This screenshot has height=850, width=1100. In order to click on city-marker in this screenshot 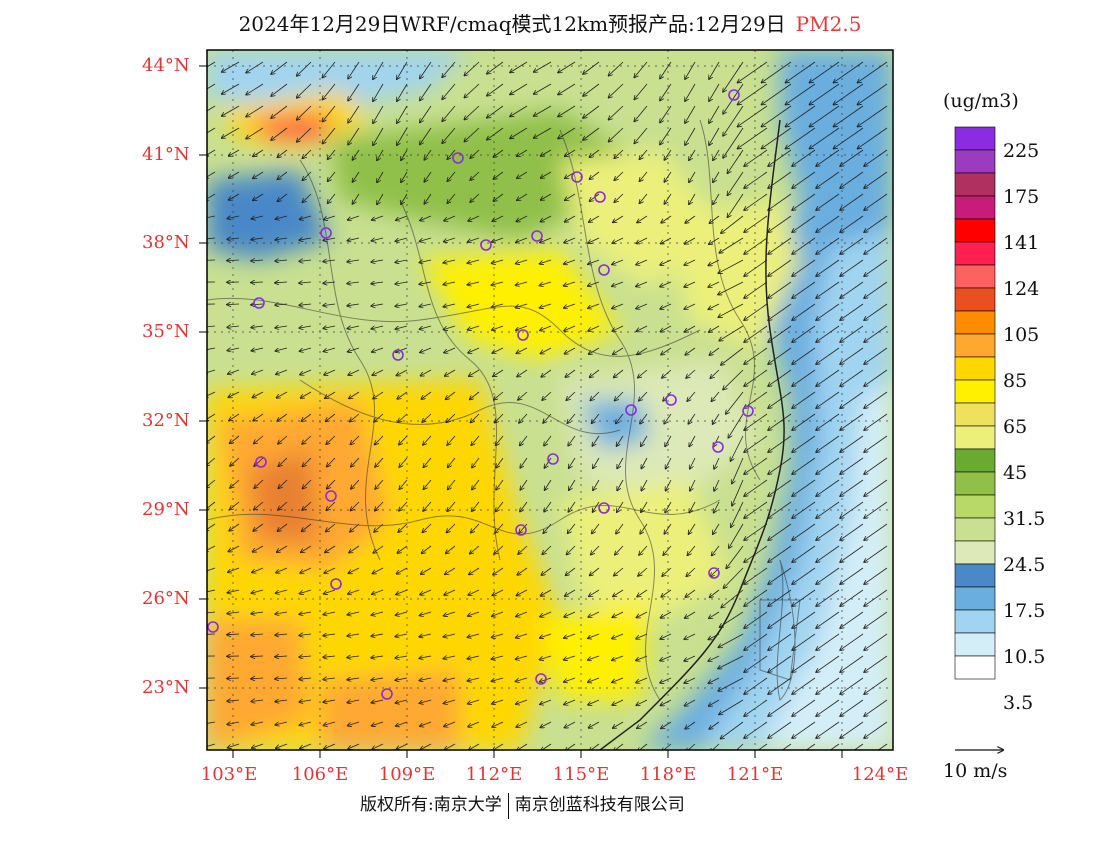, I will do `click(523, 335)`.